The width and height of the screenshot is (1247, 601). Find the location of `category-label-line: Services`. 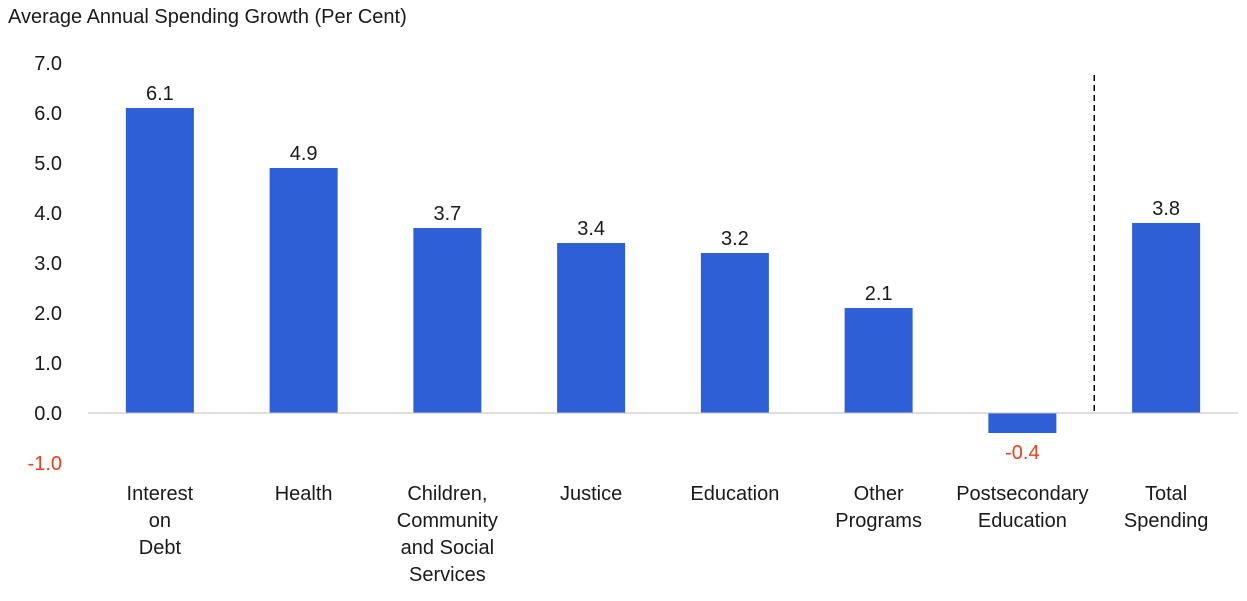

category-label-line: Services is located at coordinates (447, 575).